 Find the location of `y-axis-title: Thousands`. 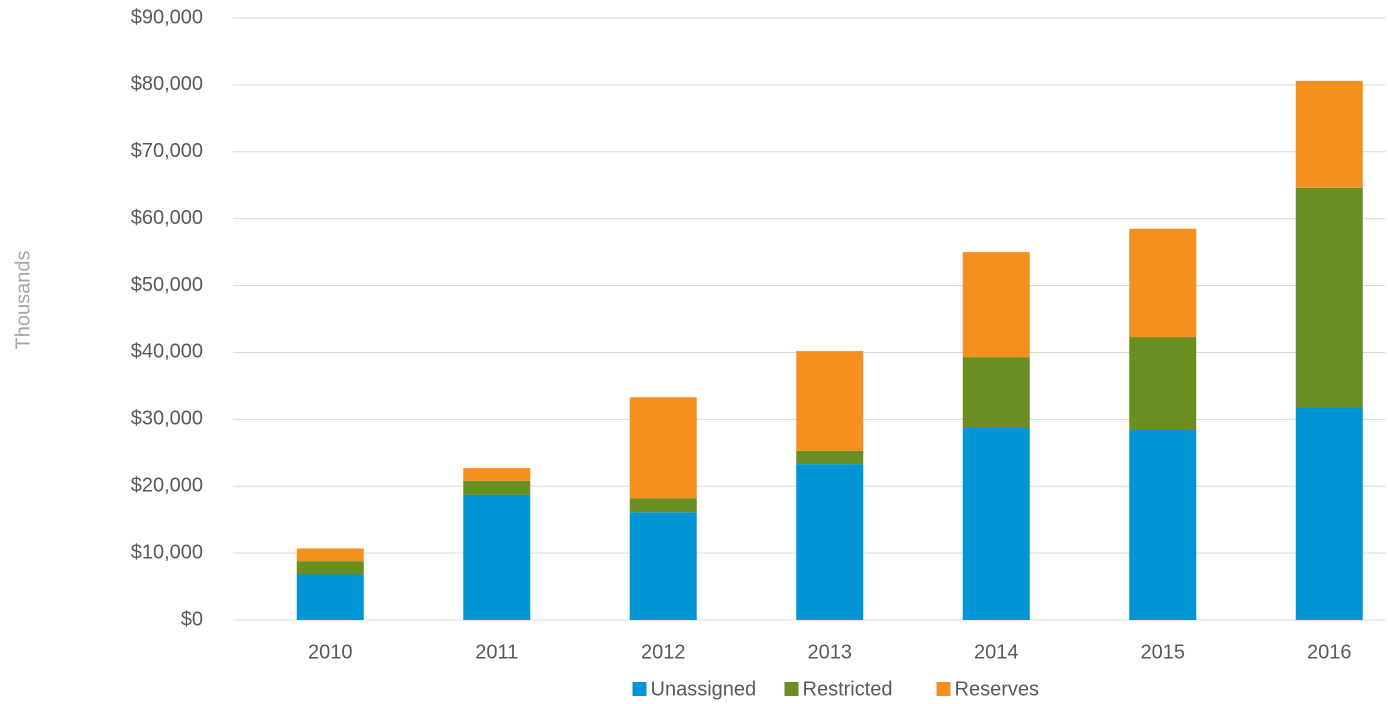

y-axis-title: Thousands is located at coordinates (23, 300).